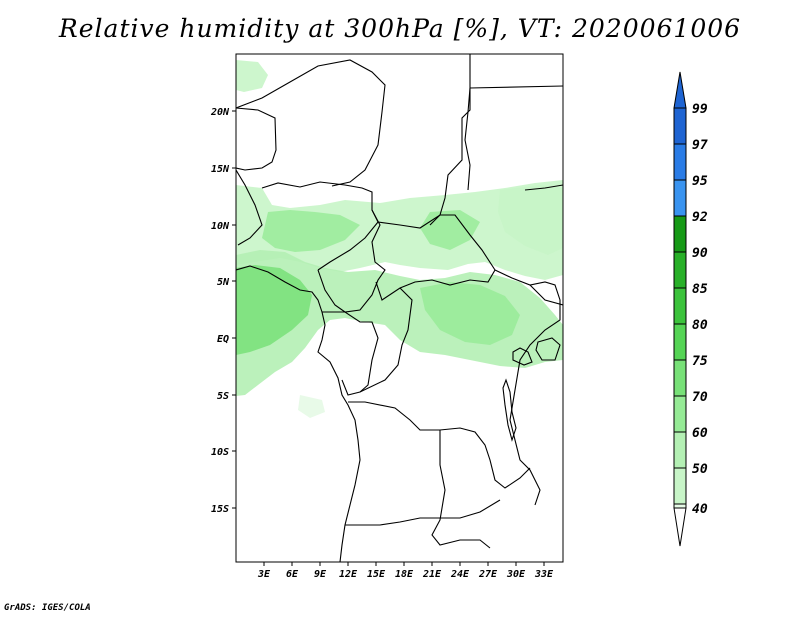 The height and width of the screenshot is (618, 800). Describe the element at coordinates (252, 76) in the screenshot. I see `humidity-patch-nw` at that location.